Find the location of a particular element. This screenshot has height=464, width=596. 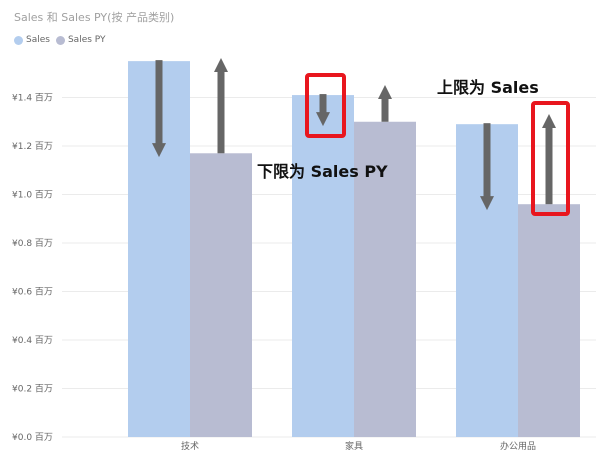

y-tick-label: ¥0.2 百万 is located at coordinates (32, 389).